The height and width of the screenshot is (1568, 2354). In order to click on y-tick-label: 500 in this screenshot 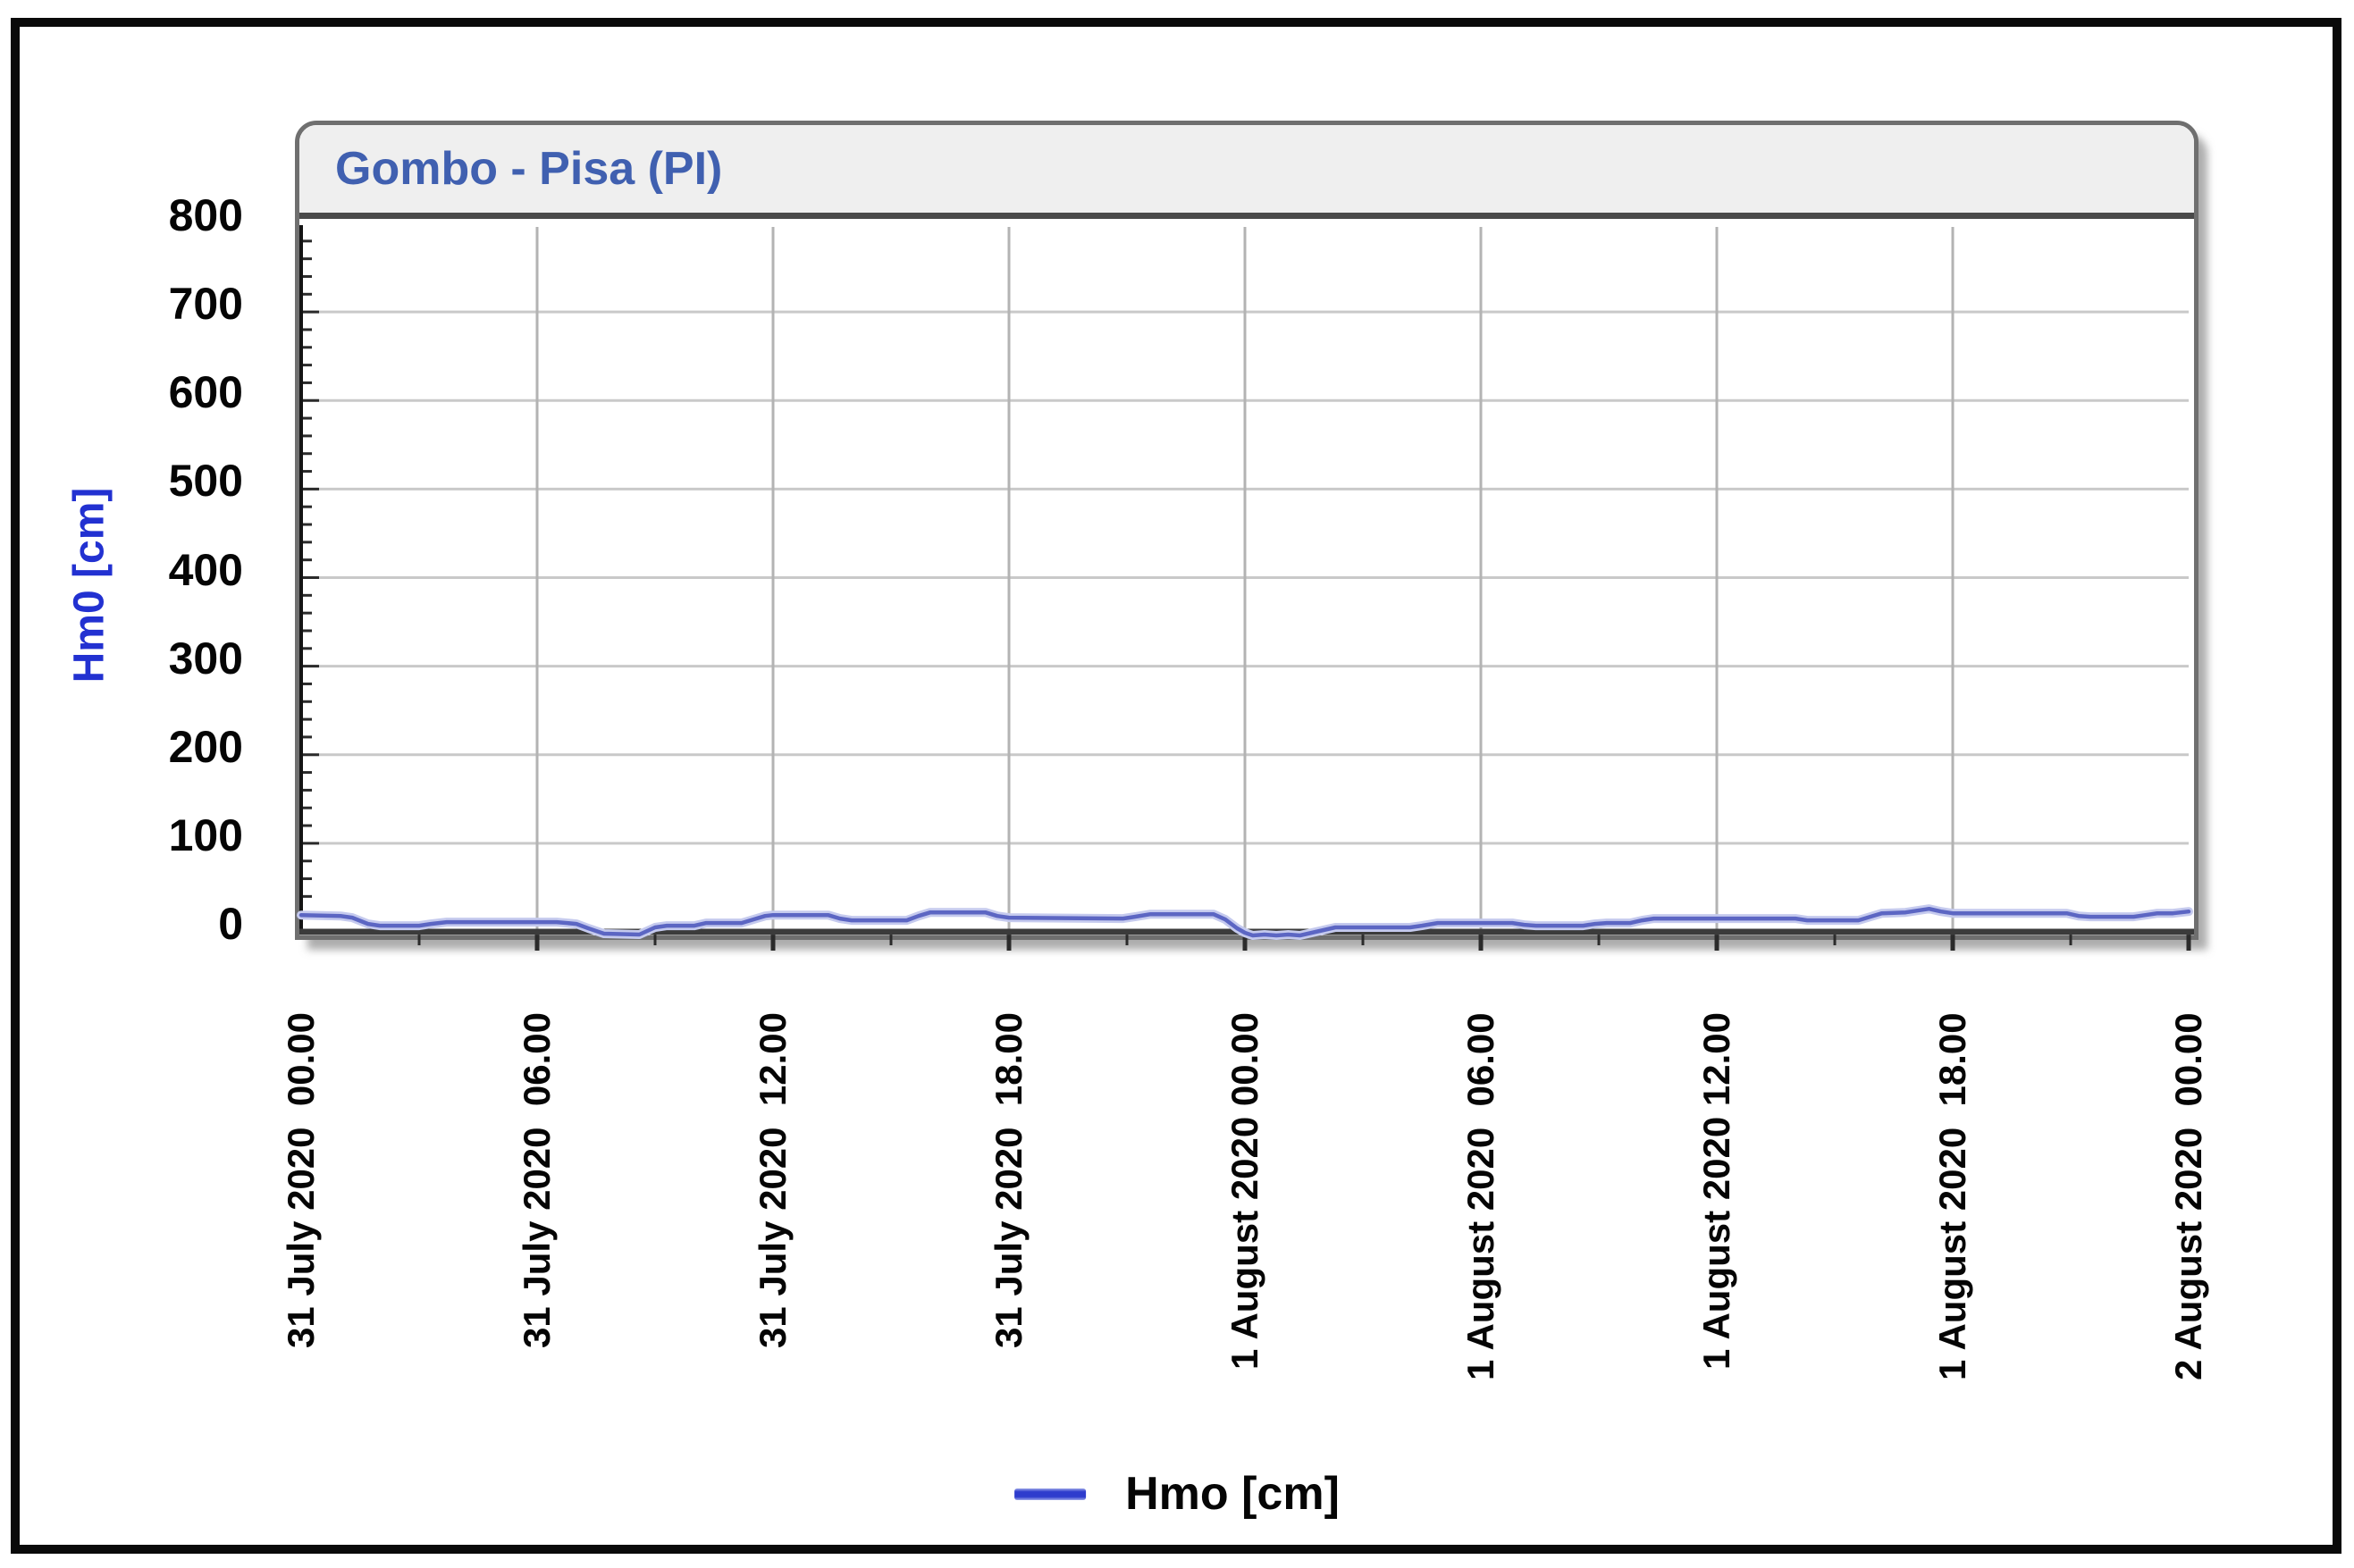, I will do `click(205, 481)`.